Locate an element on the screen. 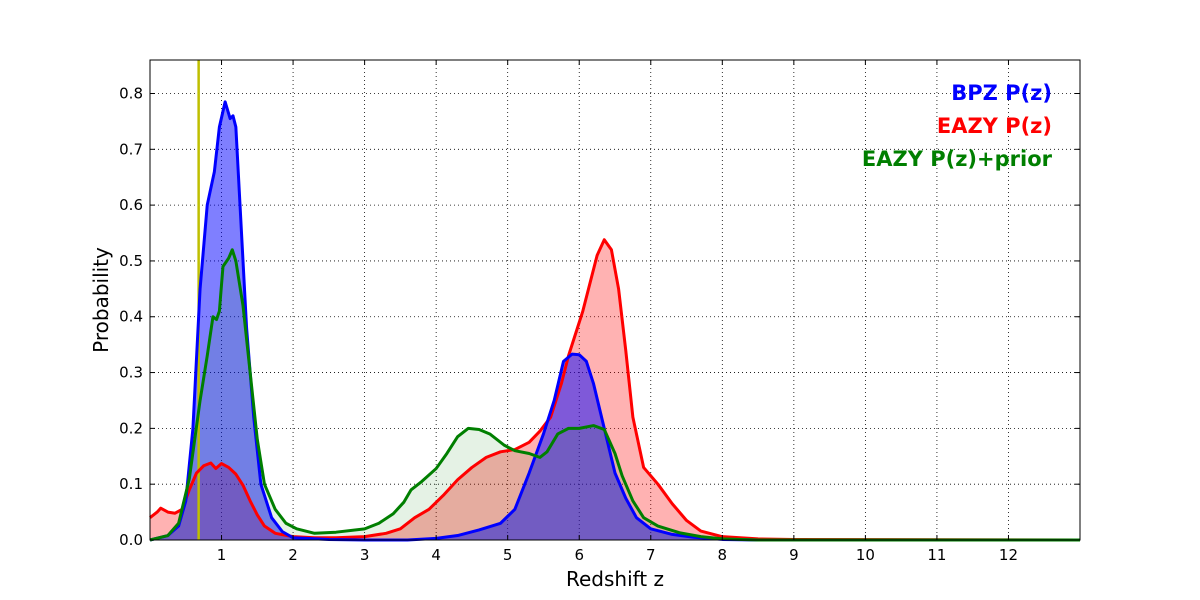 This screenshot has height=600, width=1200. y-tick-label: 0.8 is located at coordinates (131, 93).